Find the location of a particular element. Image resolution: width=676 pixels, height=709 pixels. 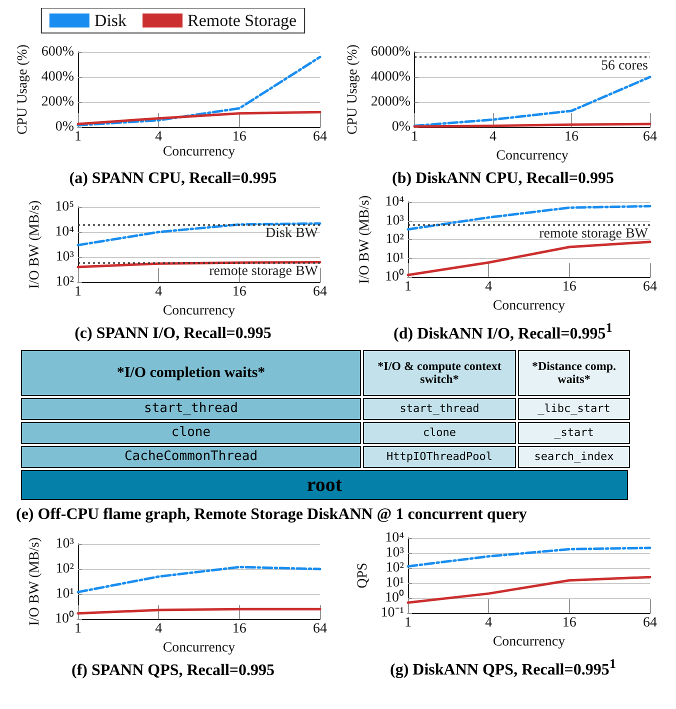

y-tick-label: 6000% is located at coordinates (390, 52).